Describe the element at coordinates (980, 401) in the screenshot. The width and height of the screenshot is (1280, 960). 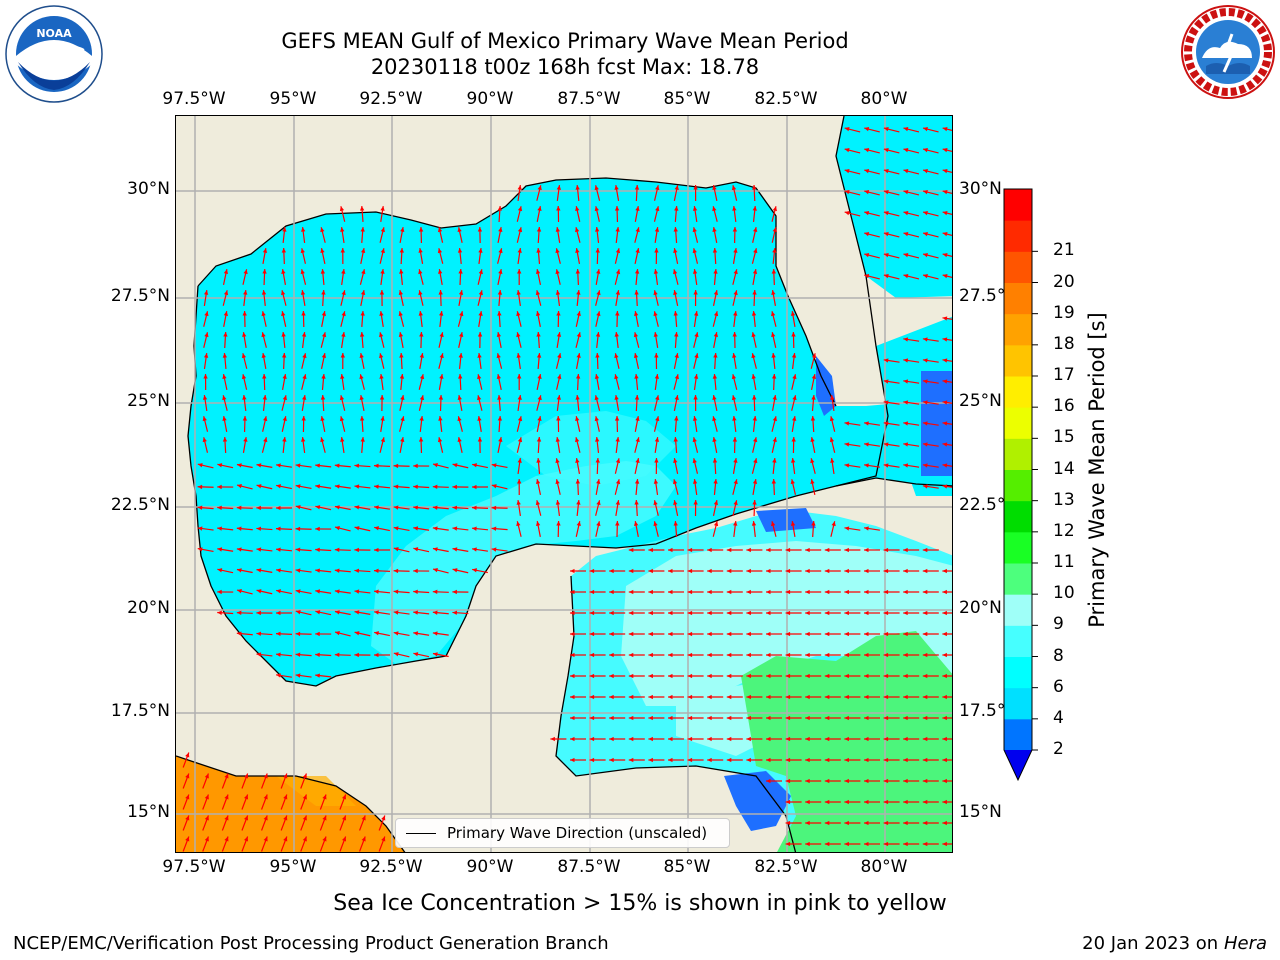
I see `latitude-label: 25°N` at that location.